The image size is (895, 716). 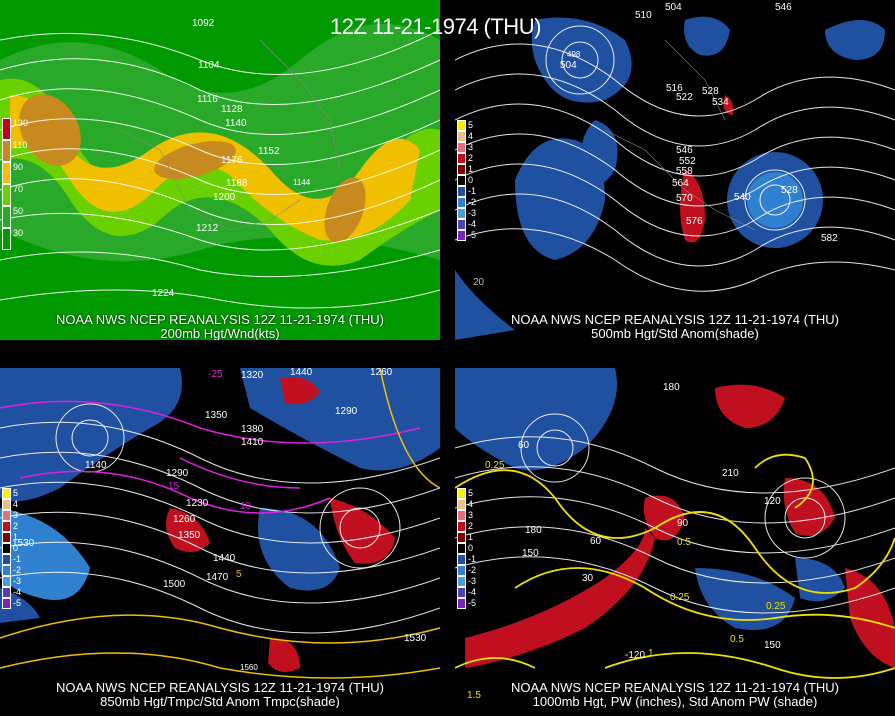 I want to click on contour-label: 0.5, so click(x=684, y=542).